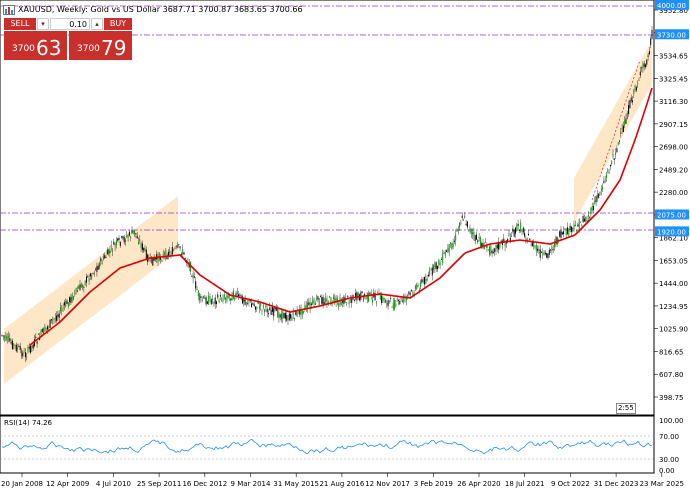 This screenshot has height=490, width=690. I want to click on price-tick-label: 3952.80, so click(673, 11).